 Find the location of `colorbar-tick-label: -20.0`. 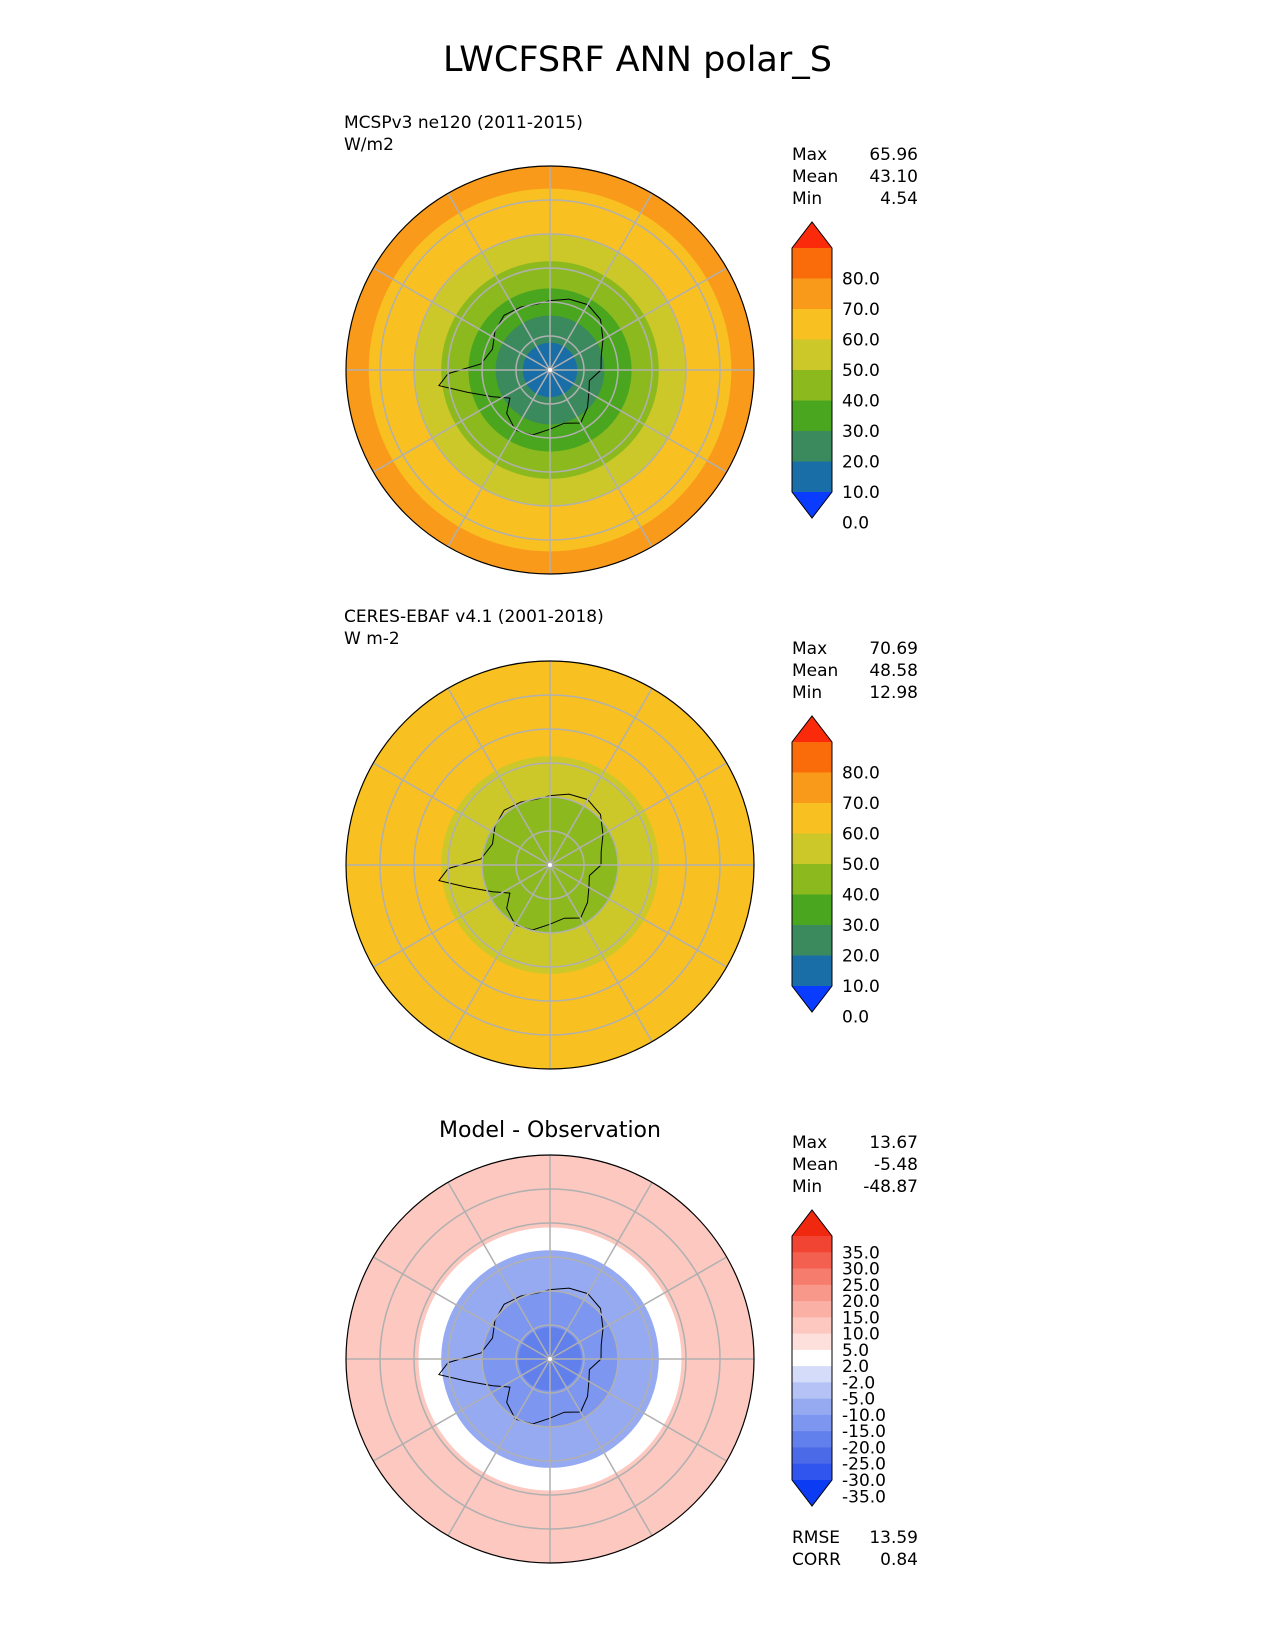

colorbar-tick-label: -20.0 is located at coordinates (864, 1448).